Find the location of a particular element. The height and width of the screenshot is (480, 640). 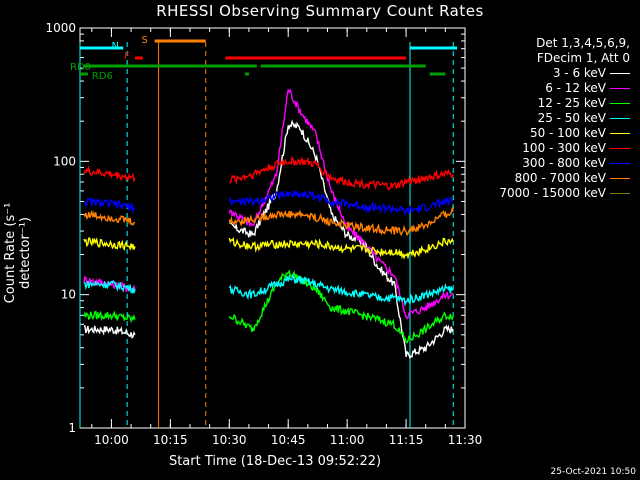

flag-bar-label: RD6 is located at coordinates (102, 76).